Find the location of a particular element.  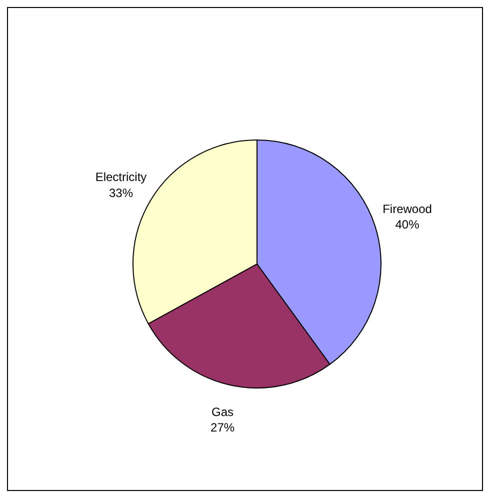

data-label: 40% is located at coordinates (407, 224).